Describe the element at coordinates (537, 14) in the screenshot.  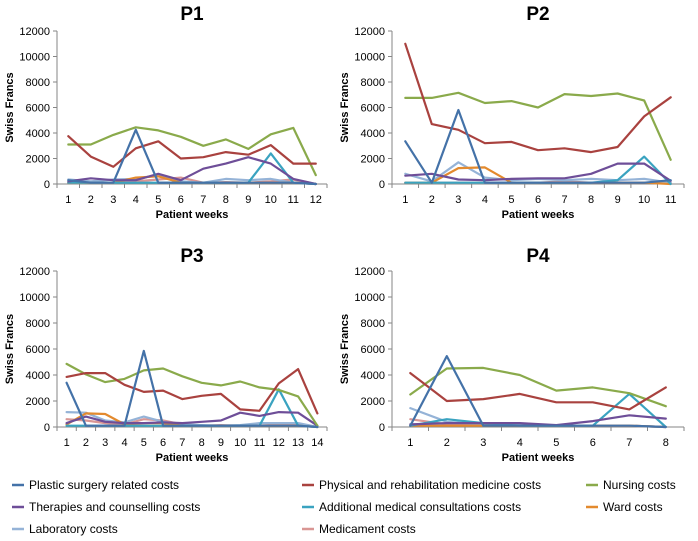
I see `panel-title: P2` at that location.